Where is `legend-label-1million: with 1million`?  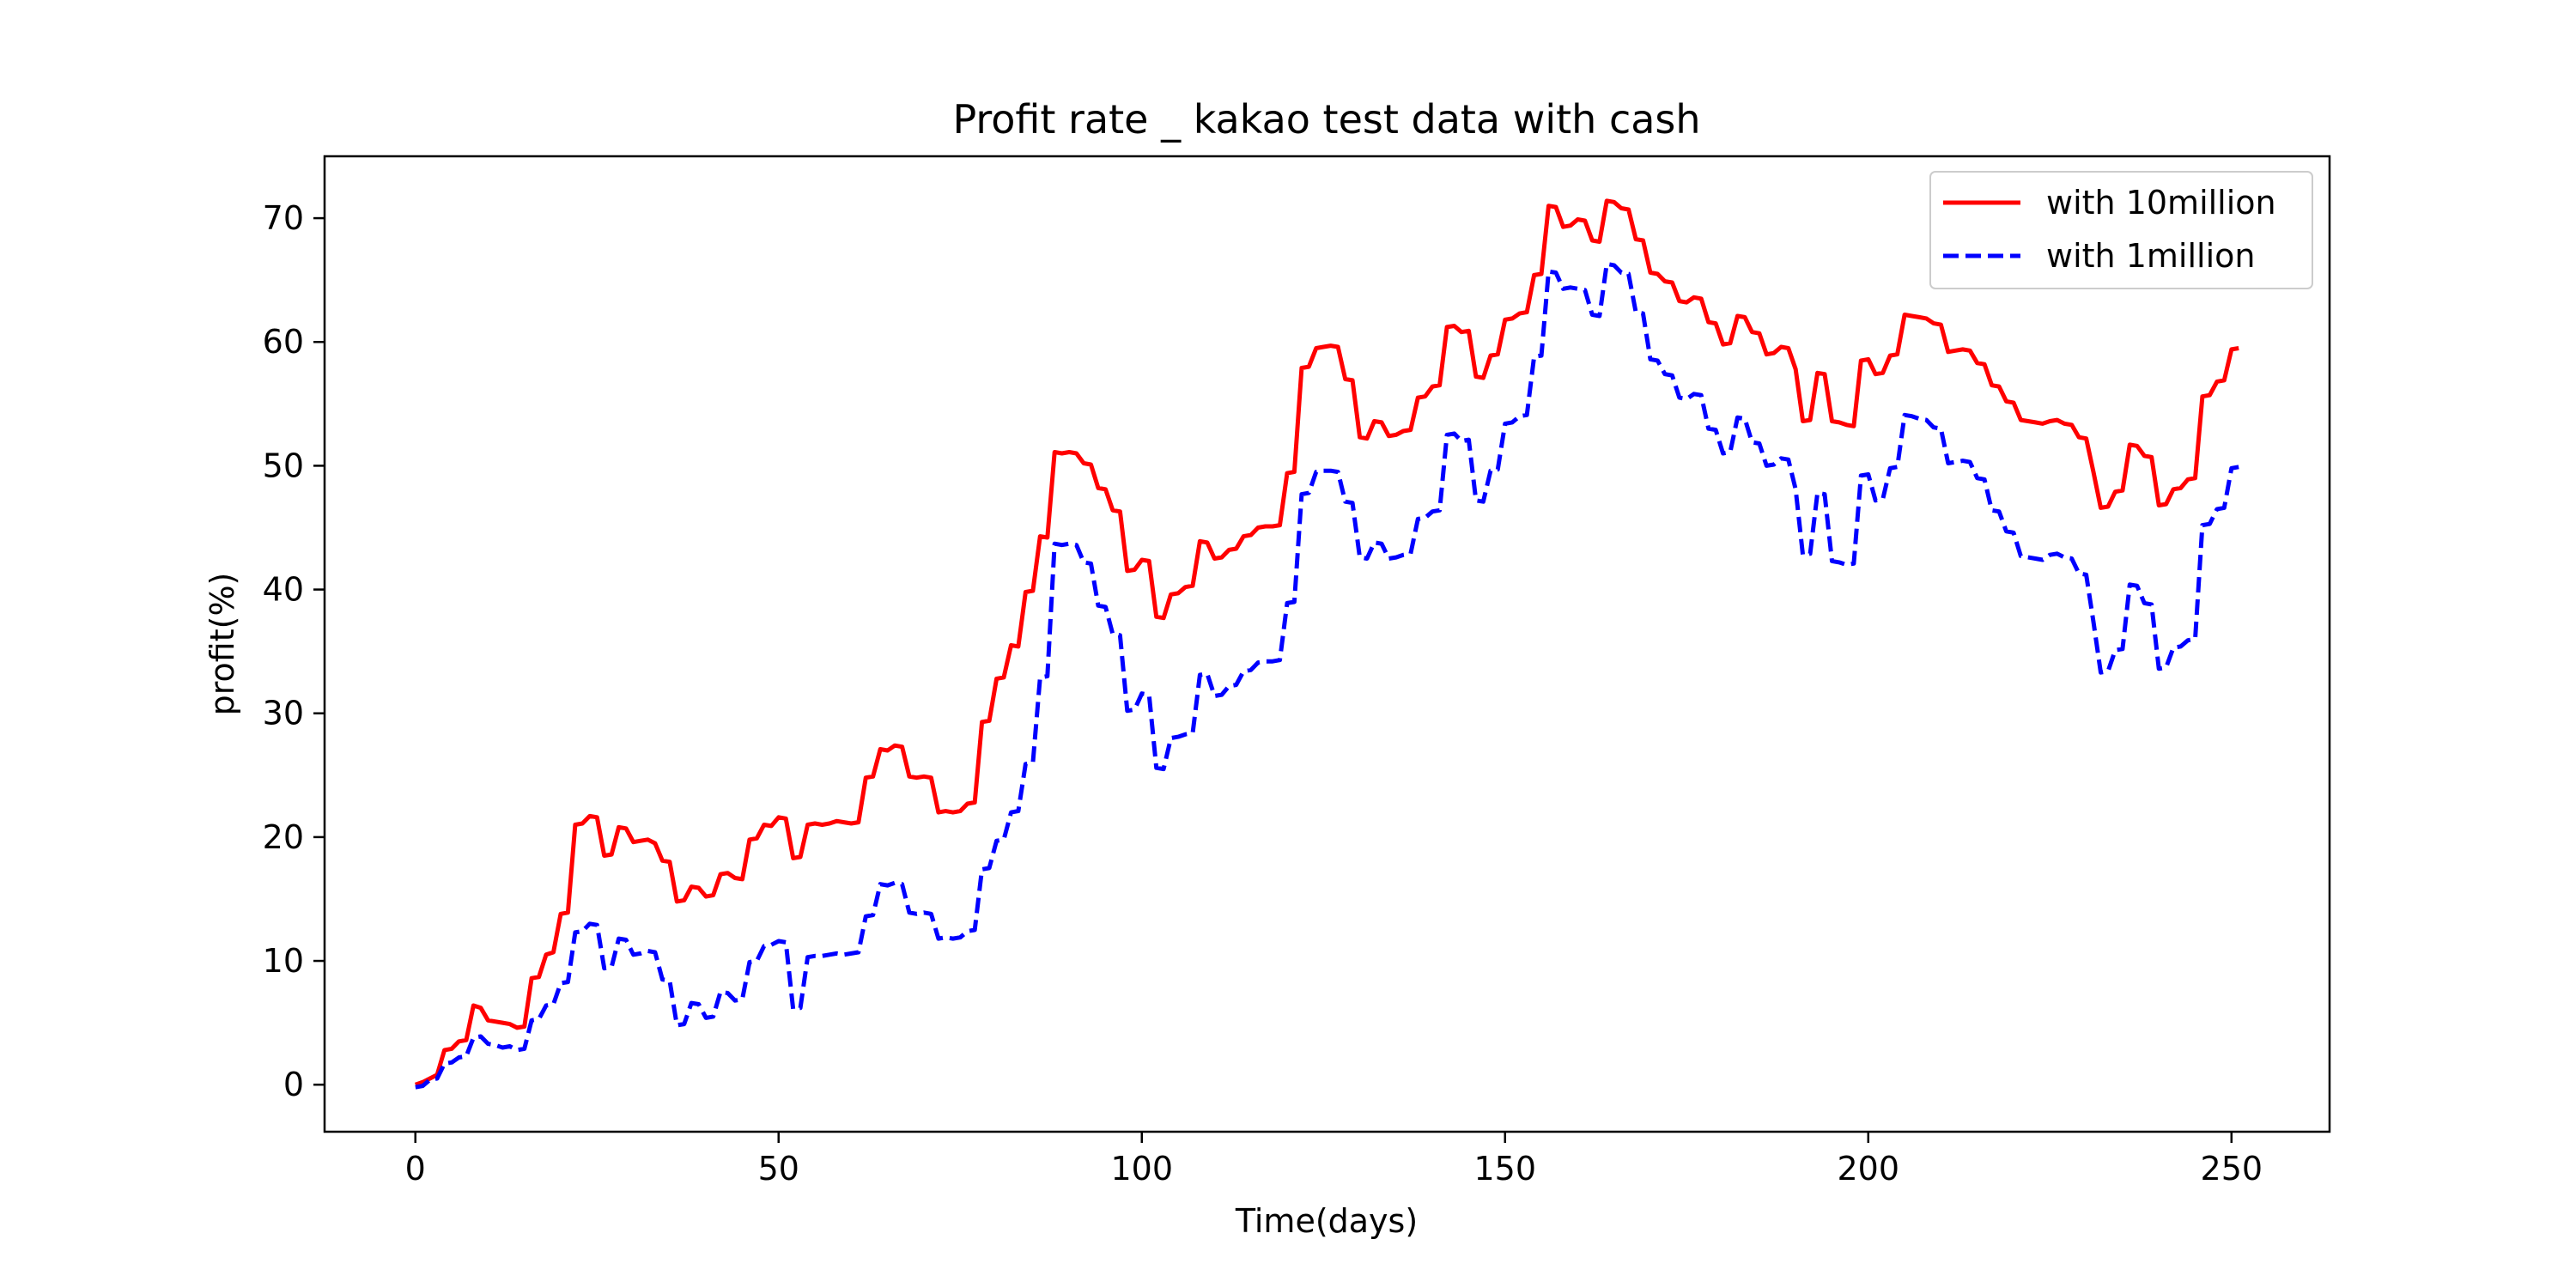
legend-label-1million: with 1million is located at coordinates (2150, 256).